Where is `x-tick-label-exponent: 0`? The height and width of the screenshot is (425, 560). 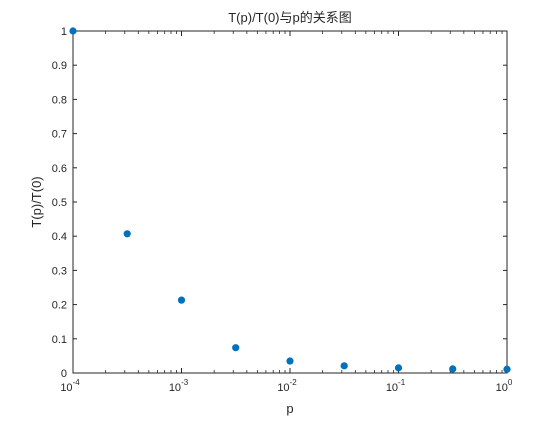
x-tick-label-exponent: 0 is located at coordinates (510, 382).